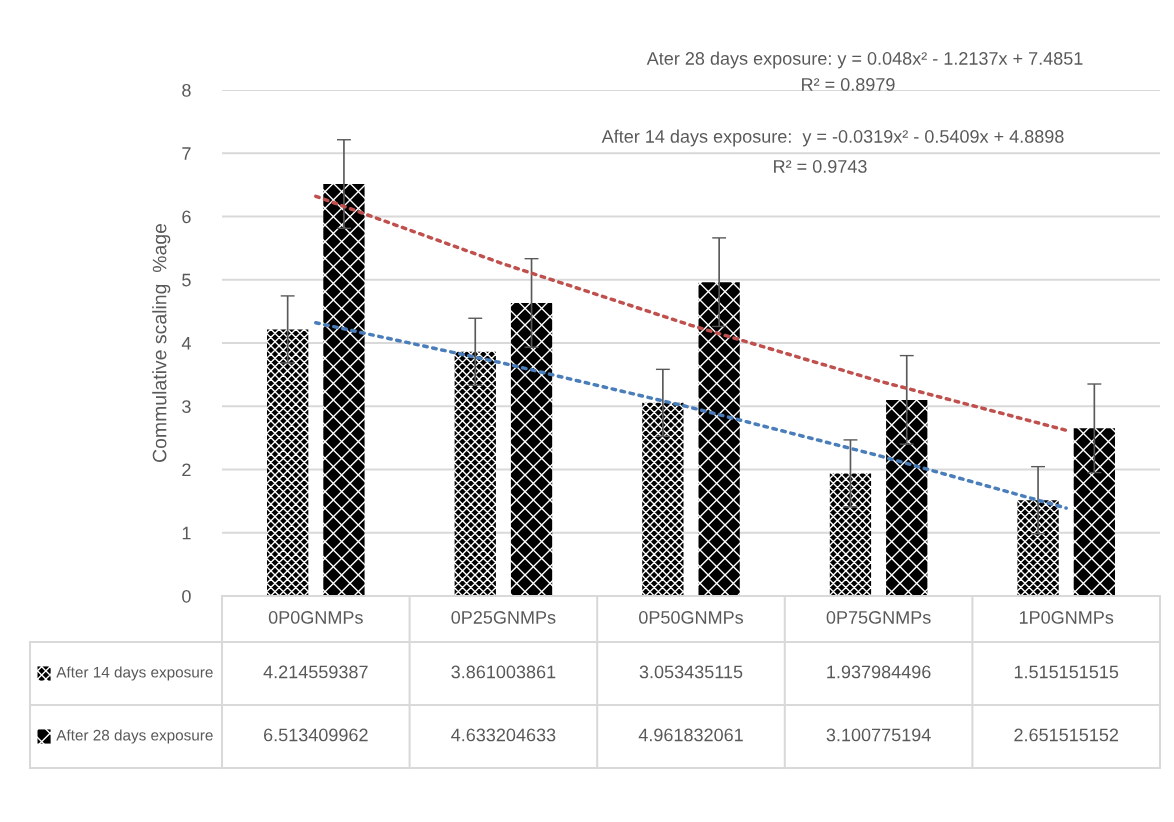  I want to click on y-tick-label: 6, so click(186, 217).